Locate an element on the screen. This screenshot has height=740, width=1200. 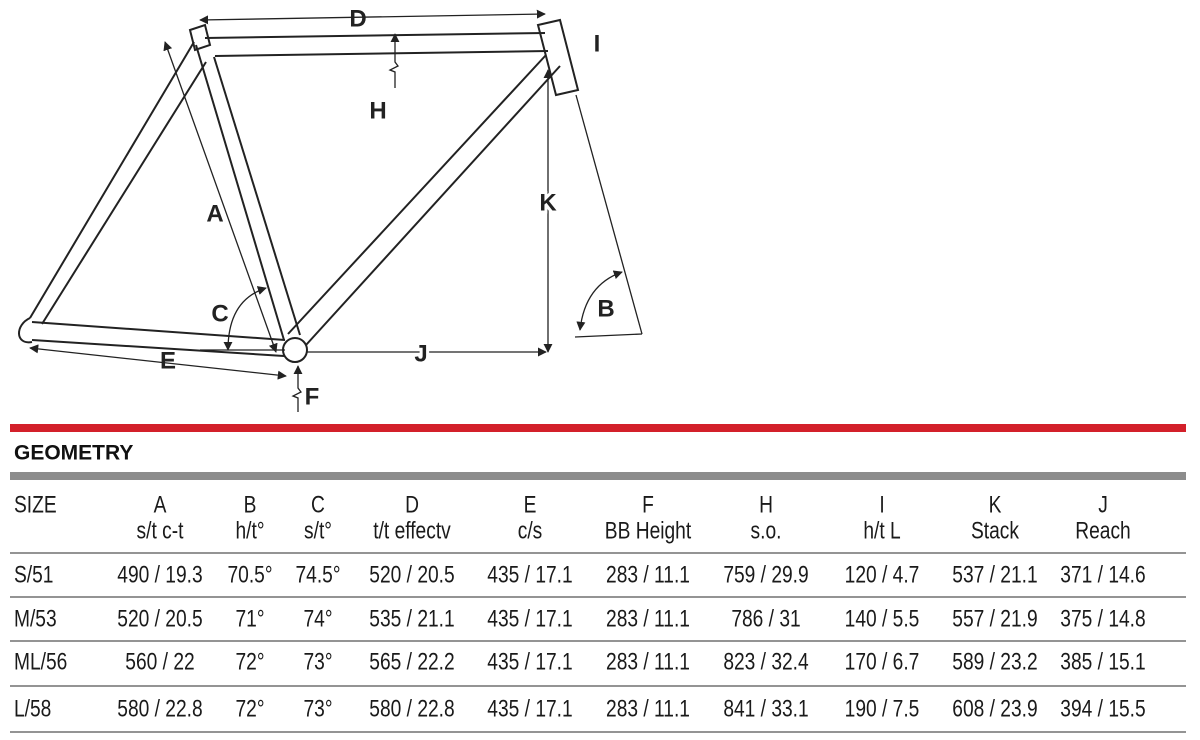
header-name: c/s is located at coordinates (530, 530).